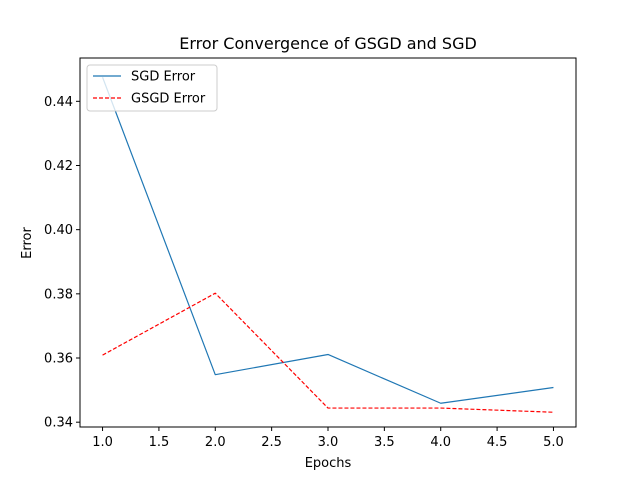 The width and height of the screenshot is (640, 480). What do you see at coordinates (384, 442) in the screenshot?
I see `x-tick-label: 3.5` at bounding box center [384, 442].